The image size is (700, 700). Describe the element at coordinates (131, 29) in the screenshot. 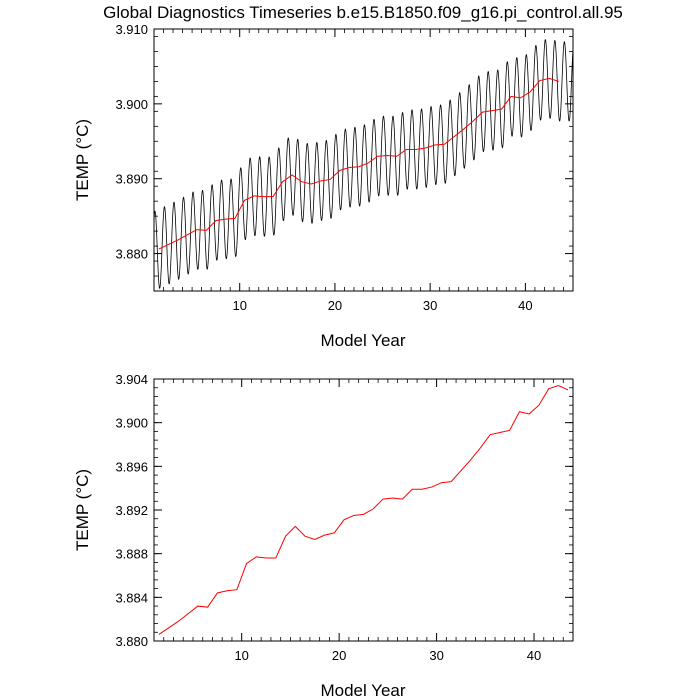

I see `y-tick-label: 3.910` at that location.